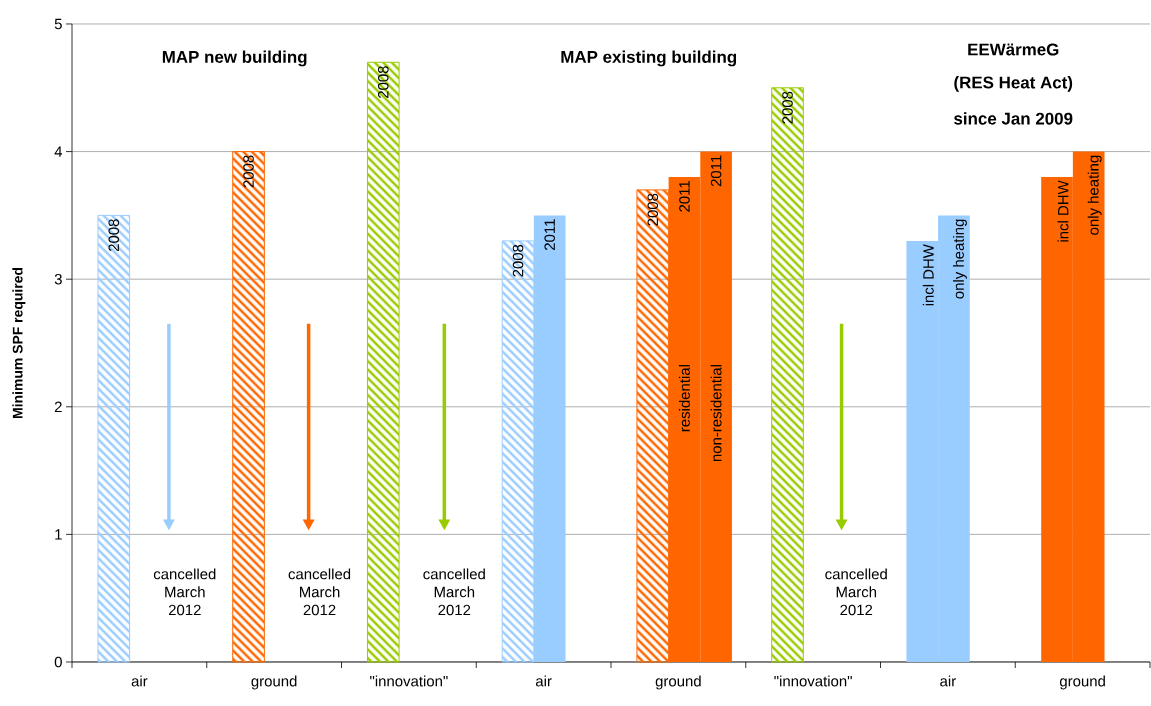  Describe the element at coordinates (1013, 84) in the screenshot. I see `annotation: (RES Heat Act)` at that location.